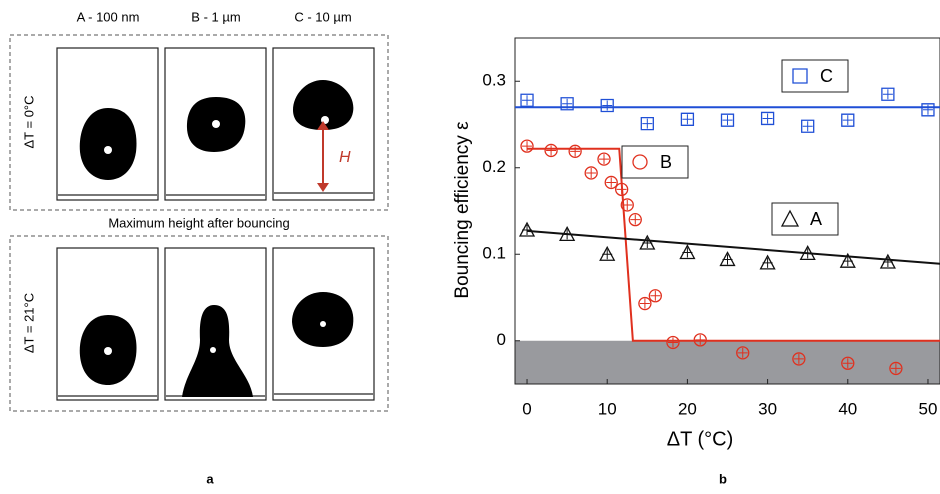 Image resolution: width=940 pixels, height=494 pixels. Describe the element at coordinates (501, 339) in the screenshot. I see `y-tick-label: 0` at that location.